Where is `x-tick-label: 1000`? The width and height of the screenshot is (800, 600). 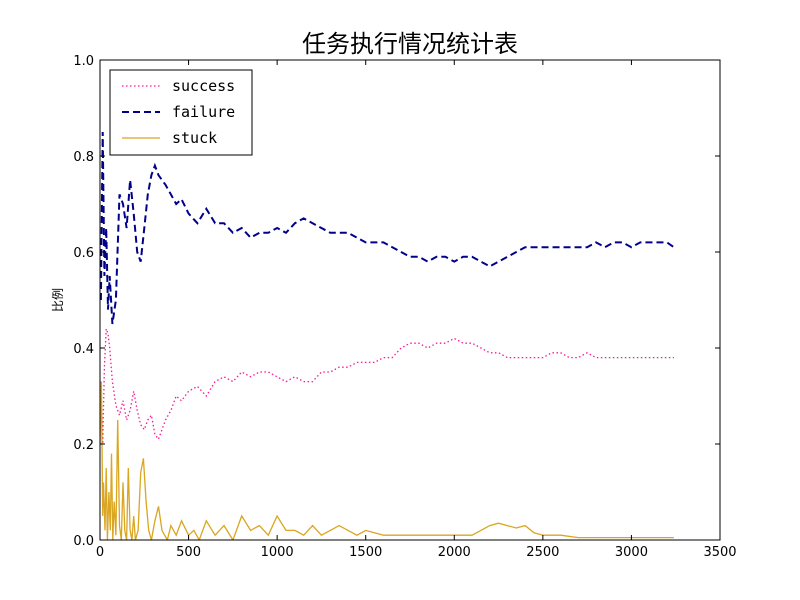 x-tick-label: 1000 is located at coordinates (277, 552).